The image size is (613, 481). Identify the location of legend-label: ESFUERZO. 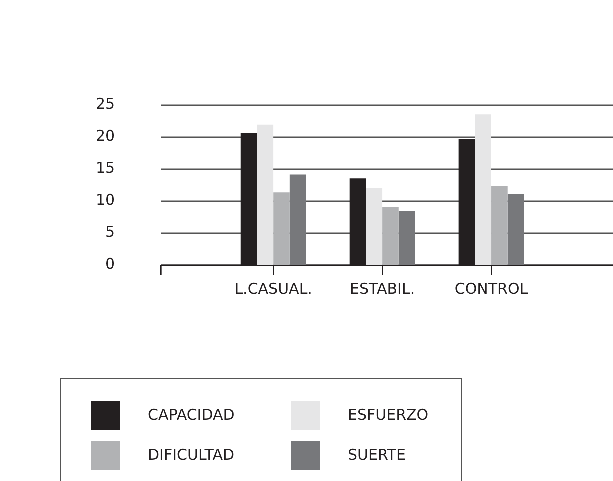
(388, 415).